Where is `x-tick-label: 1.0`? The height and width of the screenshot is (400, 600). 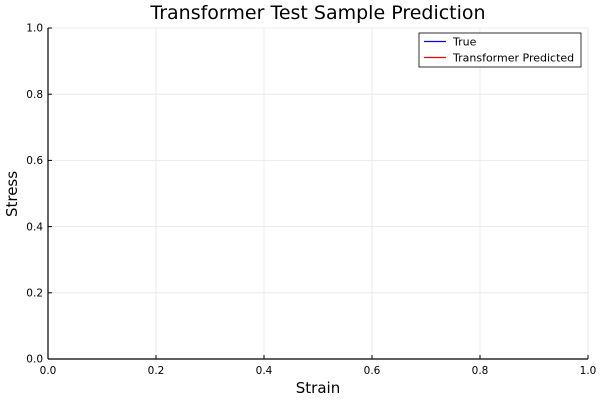 x-tick-label: 1.0 is located at coordinates (588, 371).